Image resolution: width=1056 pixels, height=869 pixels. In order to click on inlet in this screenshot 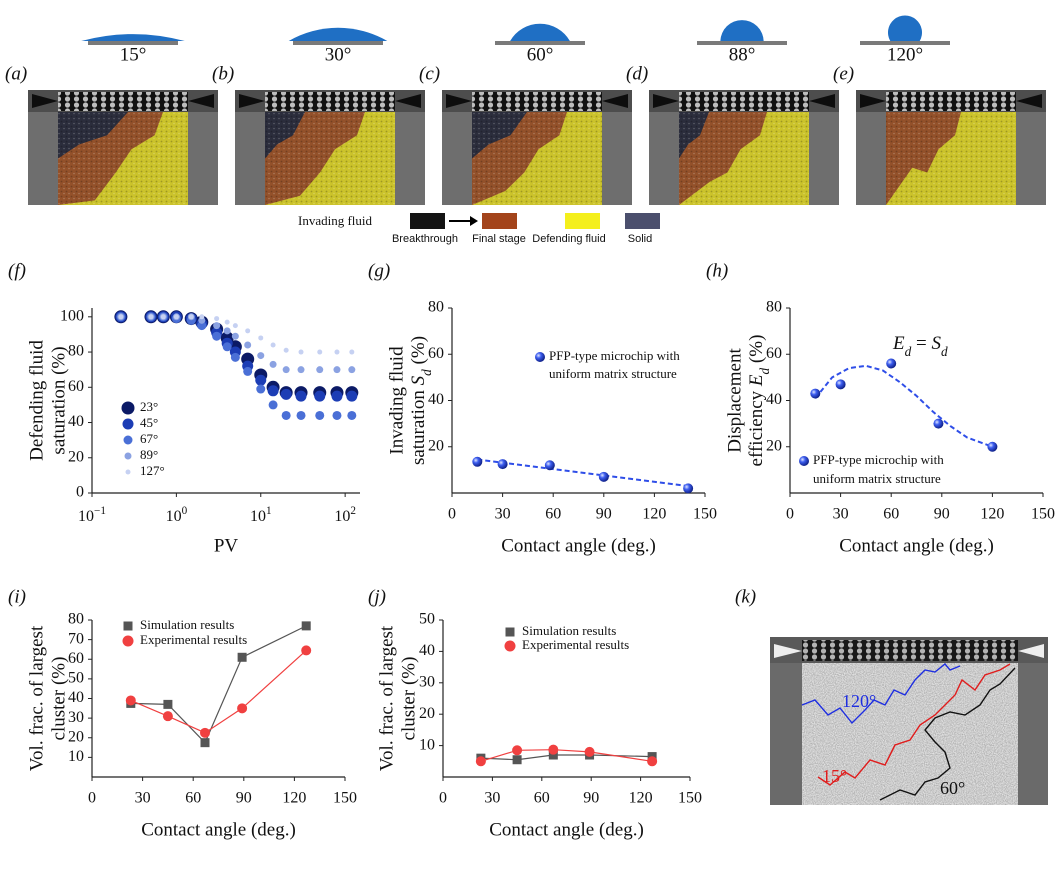, I will do `click(666, 101)`.